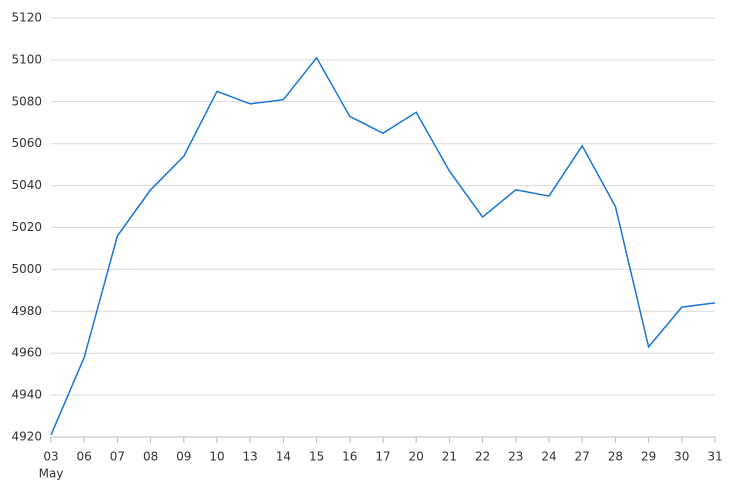 The height and width of the screenshot is (500, 741). I want to click on y-tick-label: 4920, so click(26, 437).